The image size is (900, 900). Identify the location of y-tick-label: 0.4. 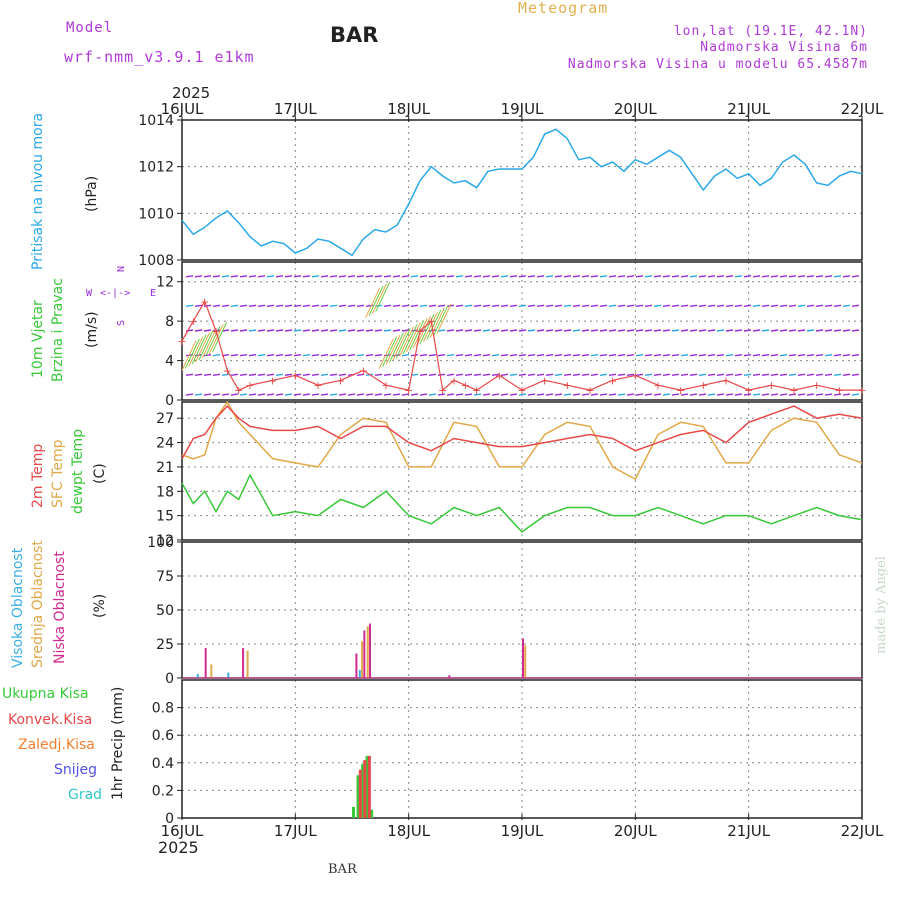
(163, 764).